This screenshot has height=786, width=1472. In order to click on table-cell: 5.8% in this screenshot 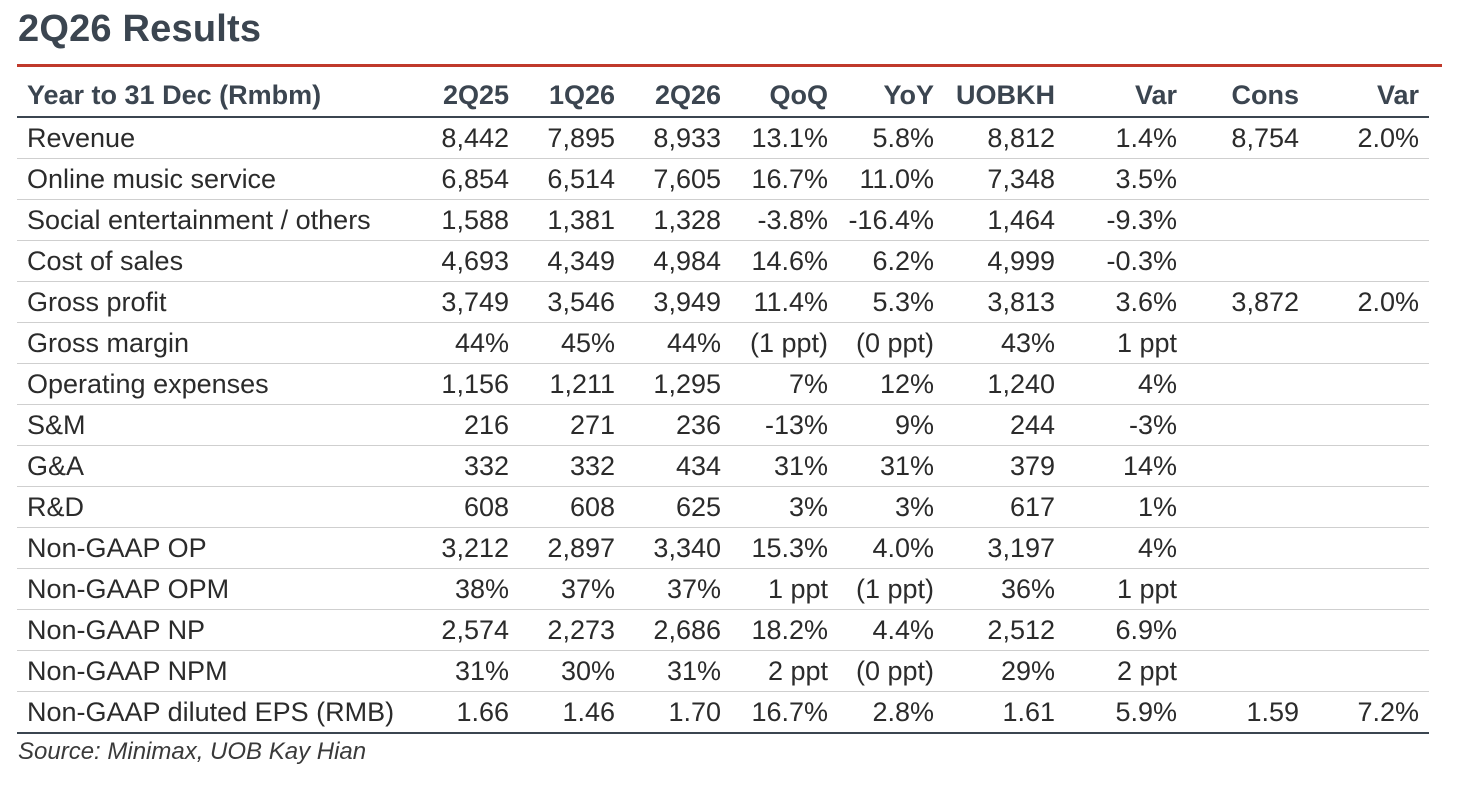, I will do `click(891, 138)`.